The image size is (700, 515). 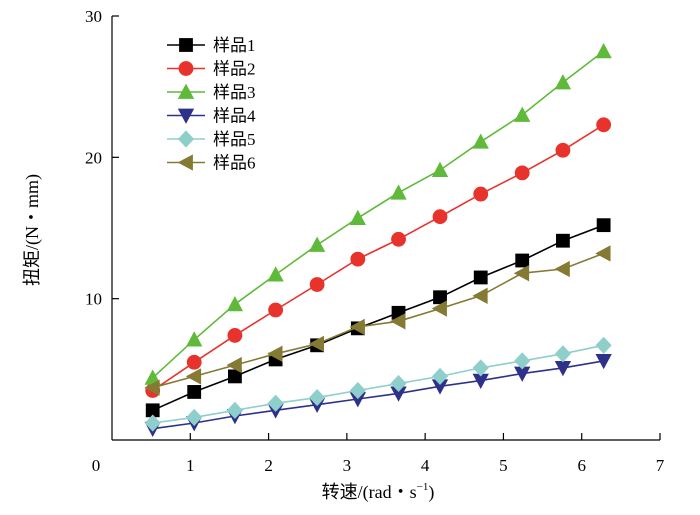 What do you see at coordinates (211, 92) in the screenshot?
I see `legend-item-3: 样品3` at bounding box center [211, 92].